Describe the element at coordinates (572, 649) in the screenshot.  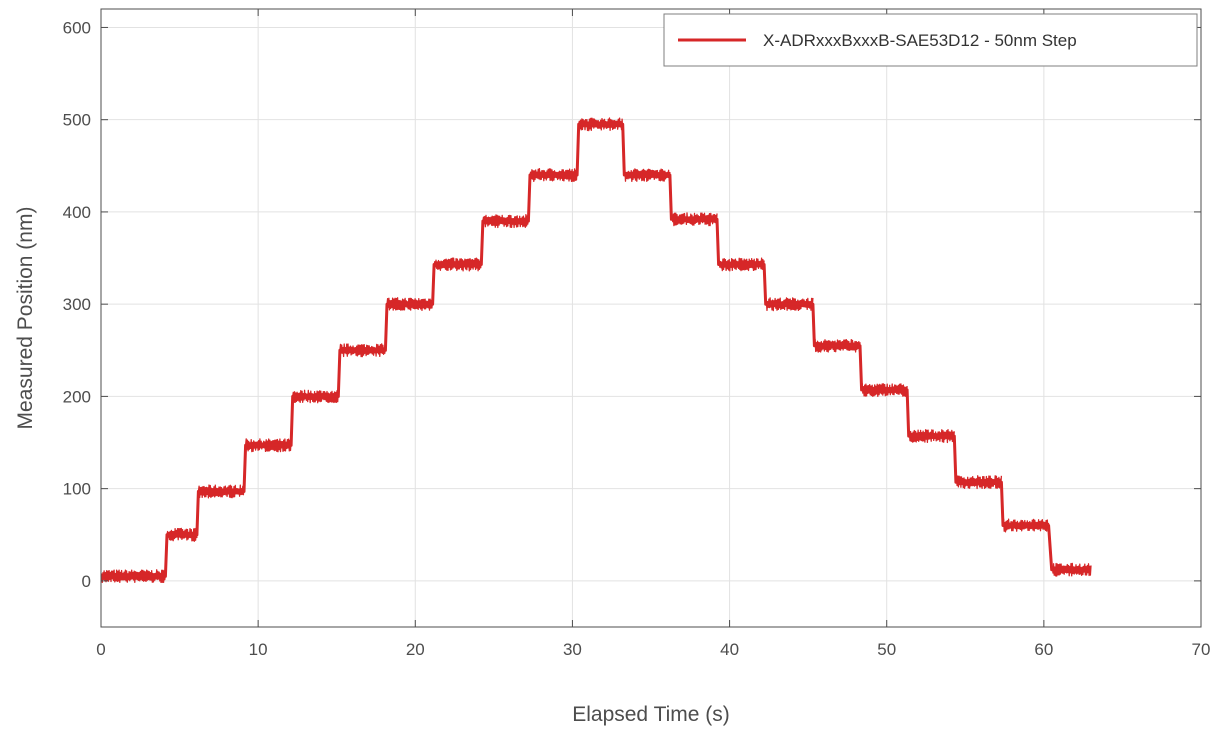
I see `x-tick-label: 30` at that location.